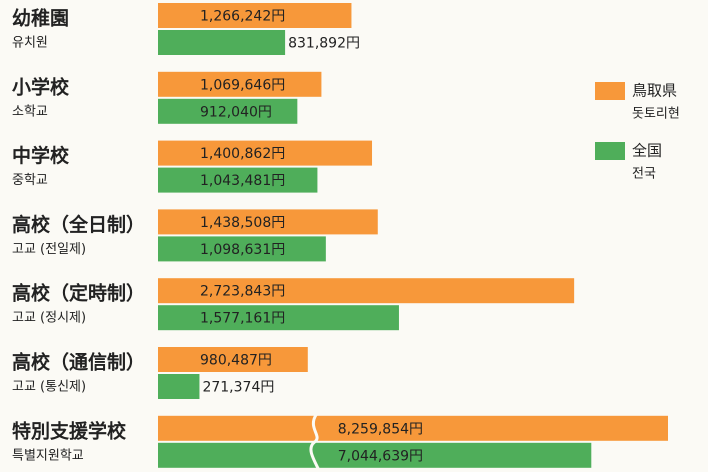 The image size is (708, 472). I want to click on category-label: 幼稚園, so click(40, 18).